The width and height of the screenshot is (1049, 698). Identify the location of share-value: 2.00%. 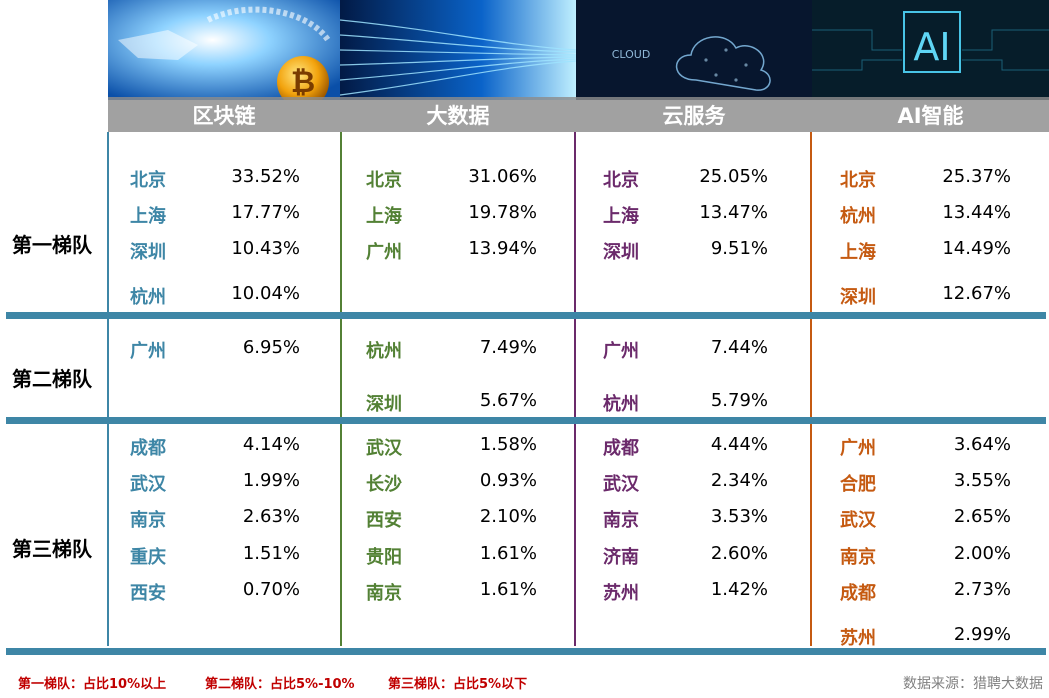
(982, 553).